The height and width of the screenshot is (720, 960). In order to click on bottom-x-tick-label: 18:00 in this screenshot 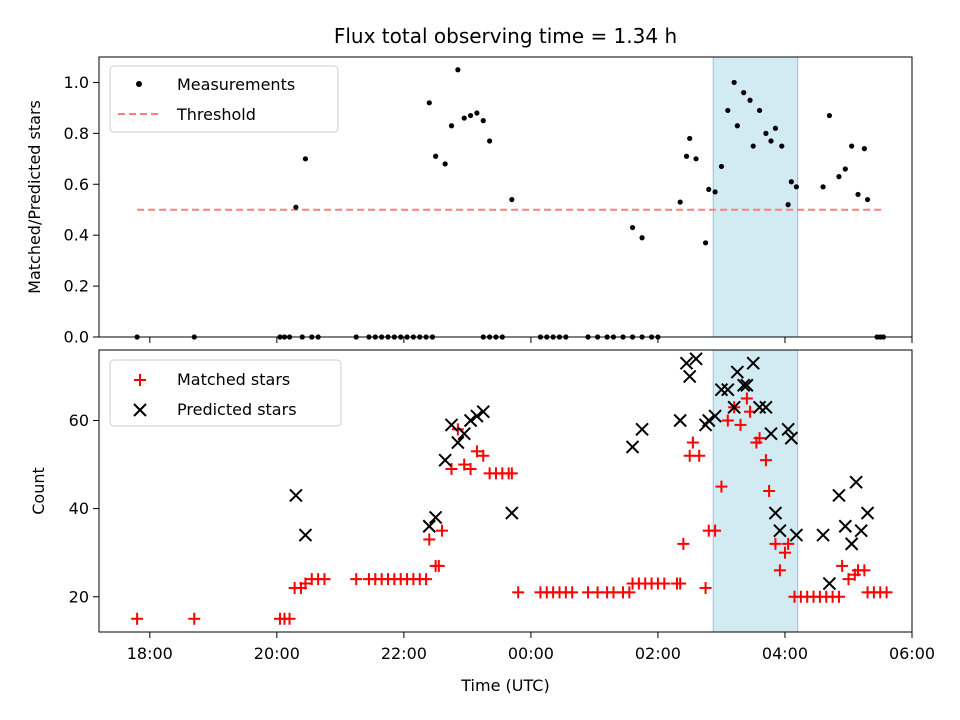, I will do `click(150, 653)`.